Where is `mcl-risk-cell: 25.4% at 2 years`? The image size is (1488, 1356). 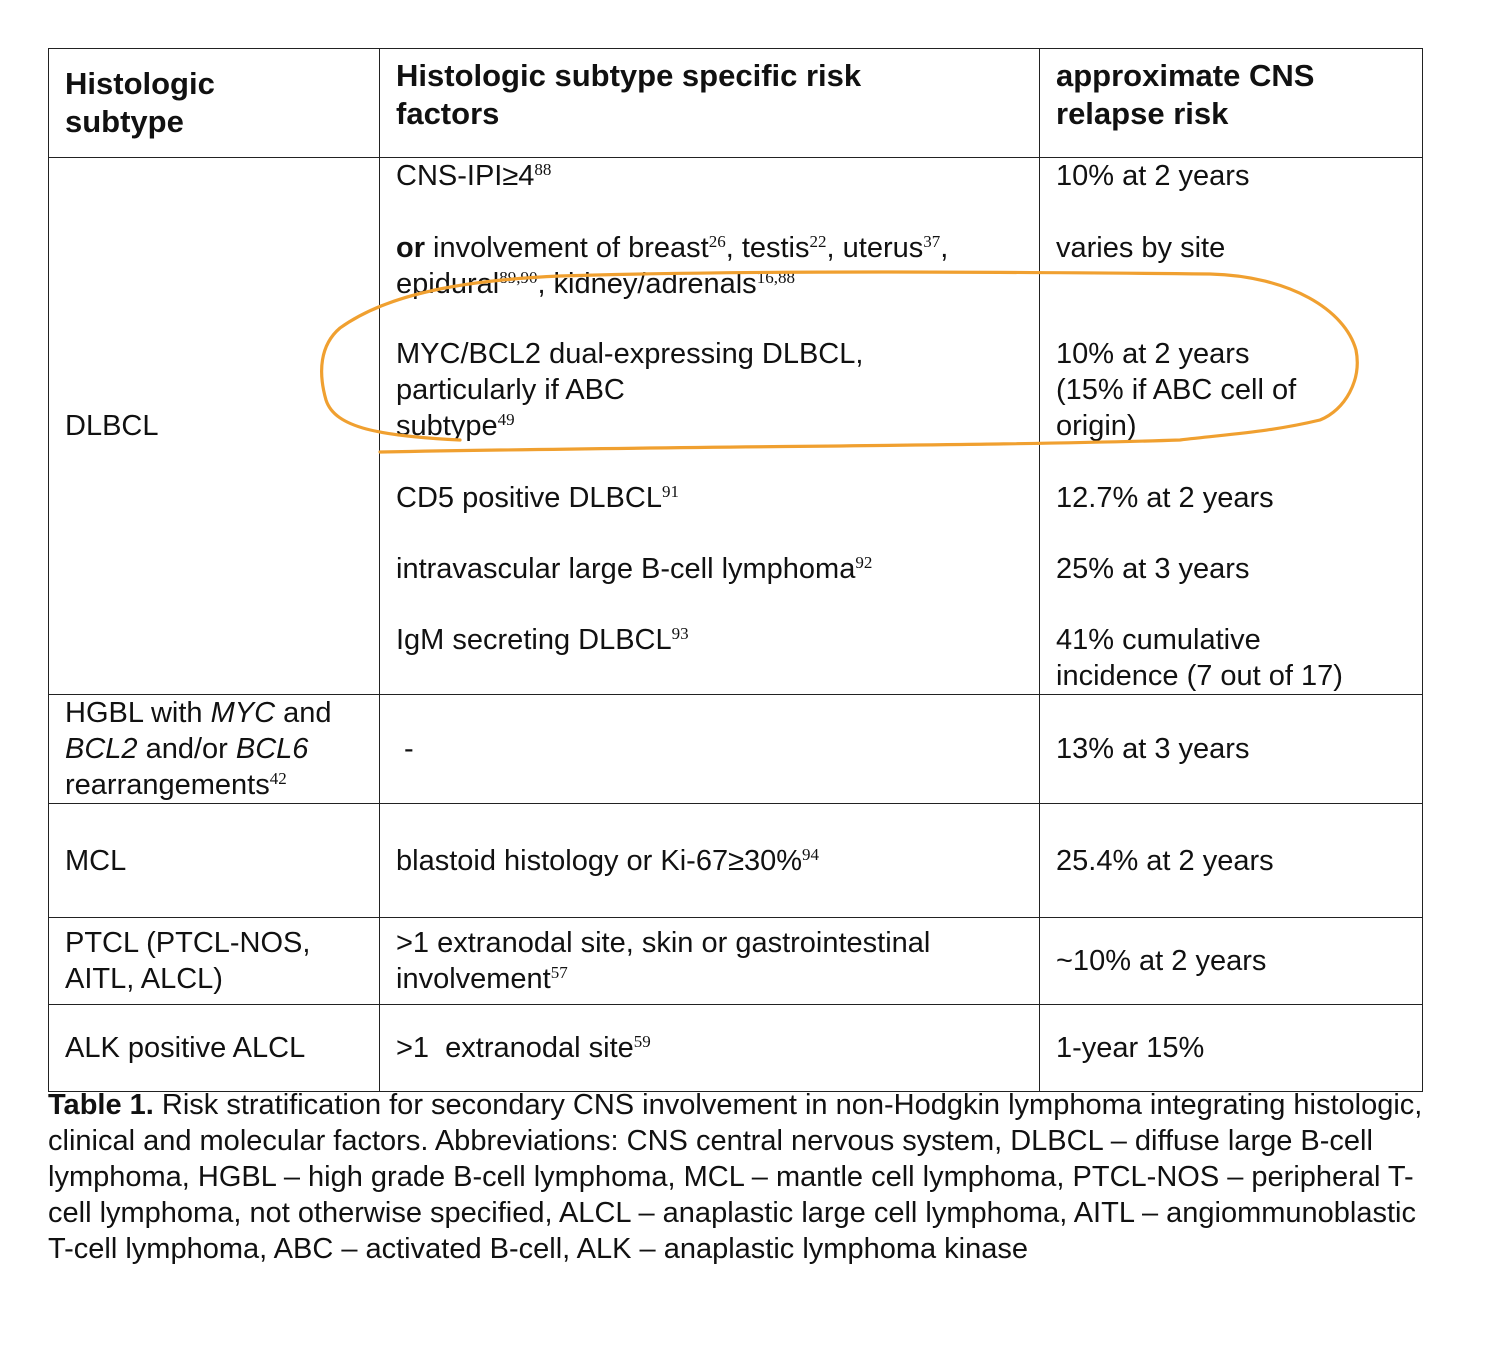
mcl-risk-cell: 25.4% at 2 years is located at coordinates (1231, 860).